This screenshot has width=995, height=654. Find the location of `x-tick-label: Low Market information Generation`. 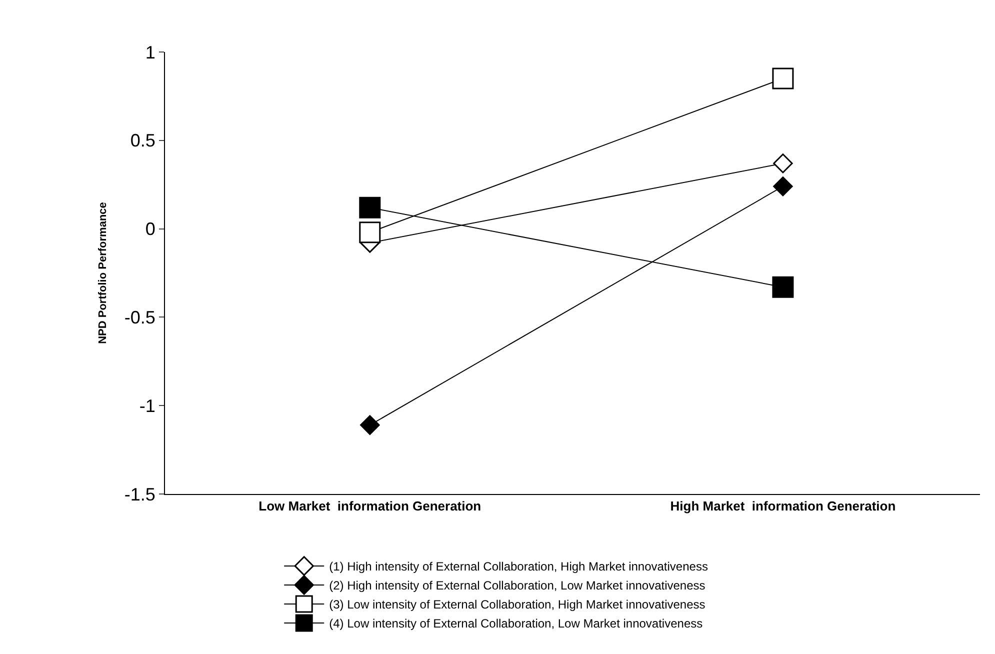

x-tick-label: Low Market information Generation is located at coordinates (370, 506).